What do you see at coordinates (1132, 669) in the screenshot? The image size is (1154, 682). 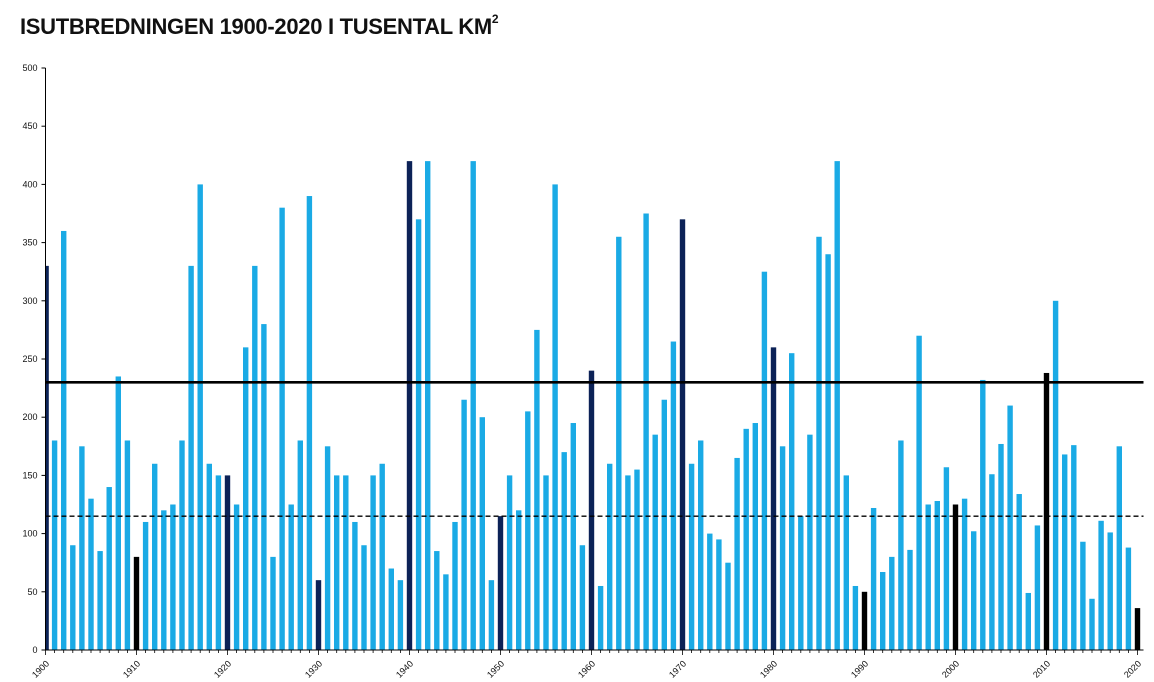 I see `x-tick-label-2020: 2020` at bounding box center [1132, 669].